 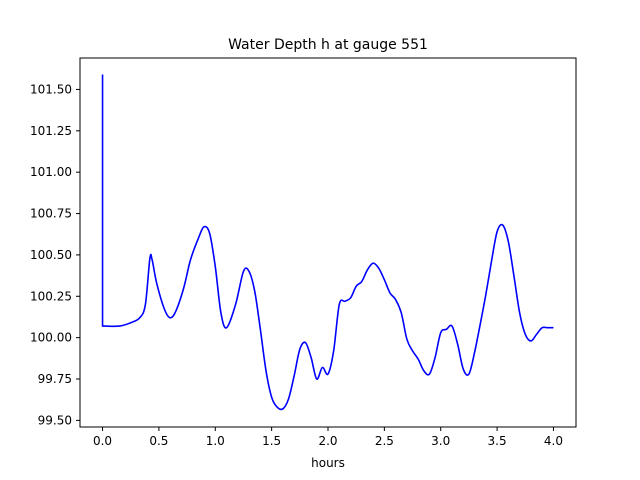 What do you see at coordinates (271, 441) in the screenshot?
I see `x-tick-label: 1.5` at bounding box center [271, 441].